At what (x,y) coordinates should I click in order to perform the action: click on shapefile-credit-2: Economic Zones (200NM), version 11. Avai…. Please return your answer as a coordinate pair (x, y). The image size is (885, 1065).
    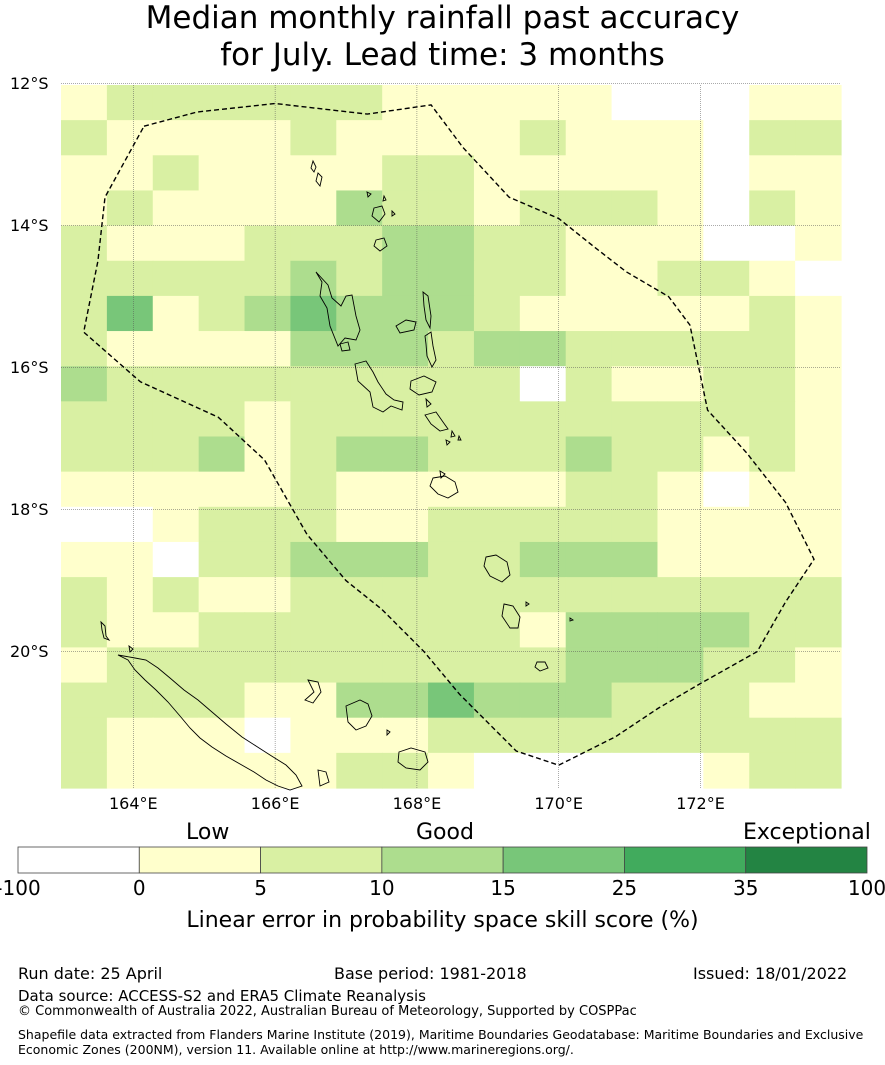
    Looking at the image, I should click on (296, 1049).